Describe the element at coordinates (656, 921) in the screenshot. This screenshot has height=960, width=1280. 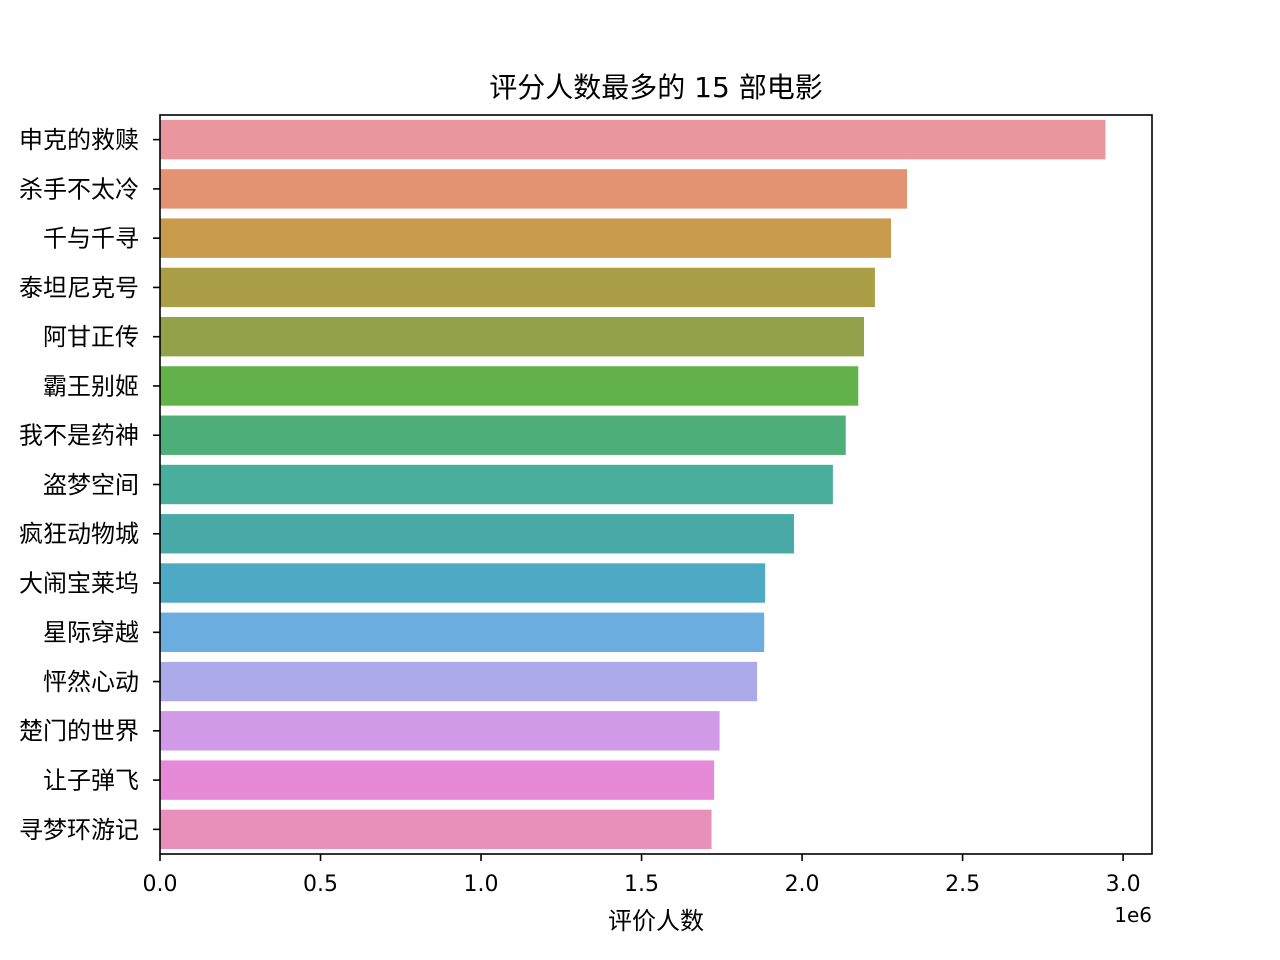
I see `x-axis-label: 评价人数` at that location.